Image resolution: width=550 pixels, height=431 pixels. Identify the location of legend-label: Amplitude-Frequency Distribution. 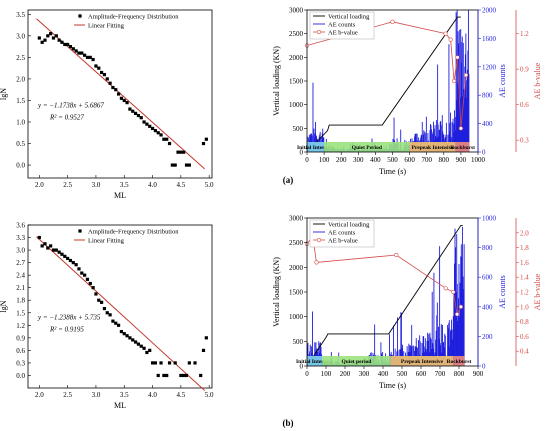
(133, 232).